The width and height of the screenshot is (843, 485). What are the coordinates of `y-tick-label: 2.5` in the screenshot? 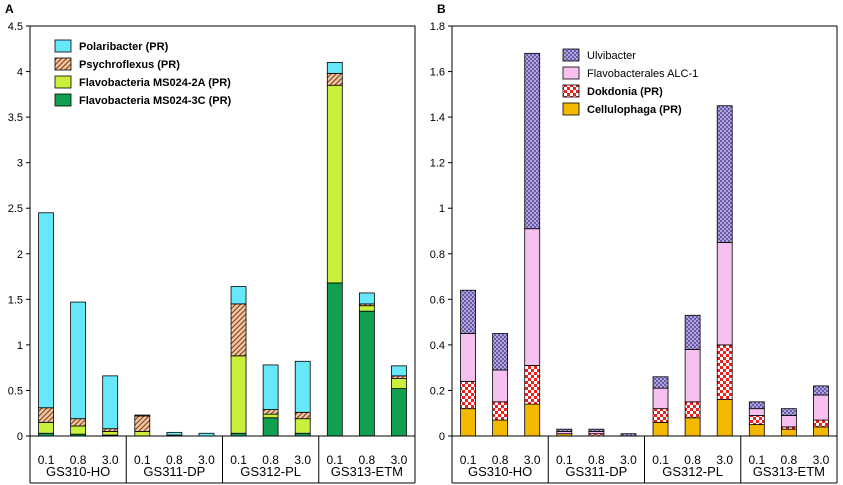 It's located at (15, 209).